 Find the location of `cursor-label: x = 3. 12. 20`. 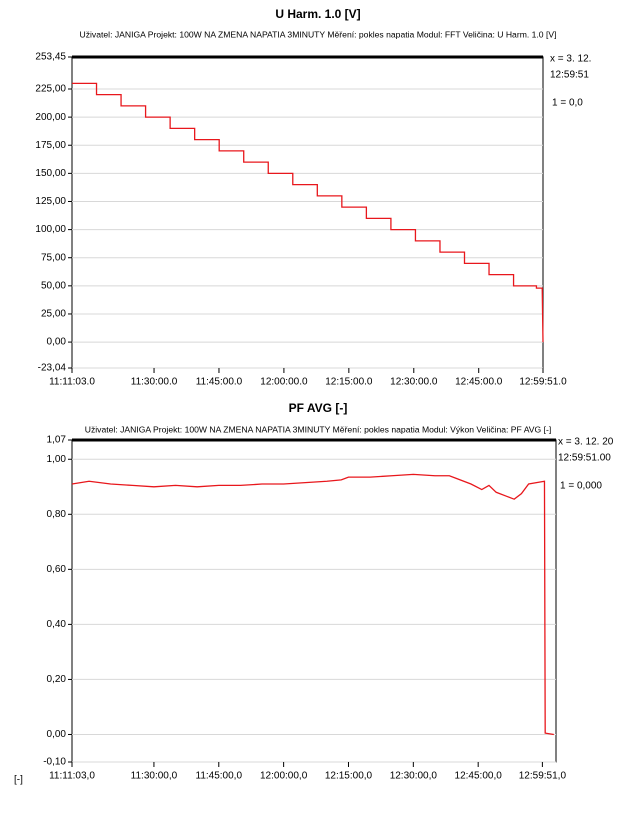

cursor-label: x = 3. 12. 20 is located at coordinates (586, 442).